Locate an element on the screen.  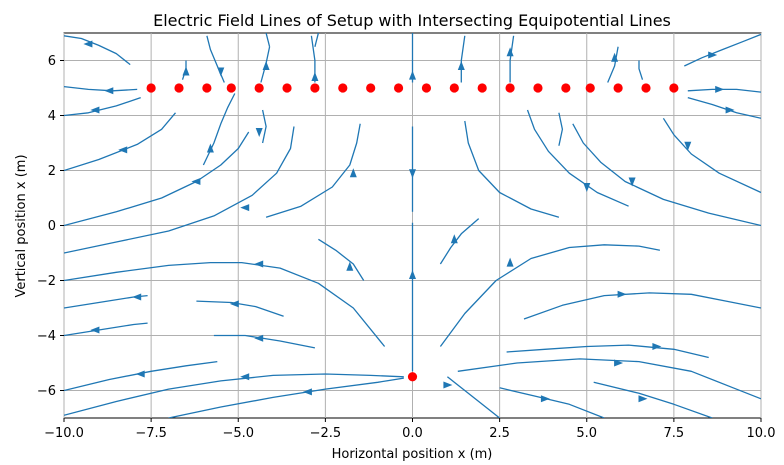
y-tick-label: 6 is located at coordinates (52, 61).